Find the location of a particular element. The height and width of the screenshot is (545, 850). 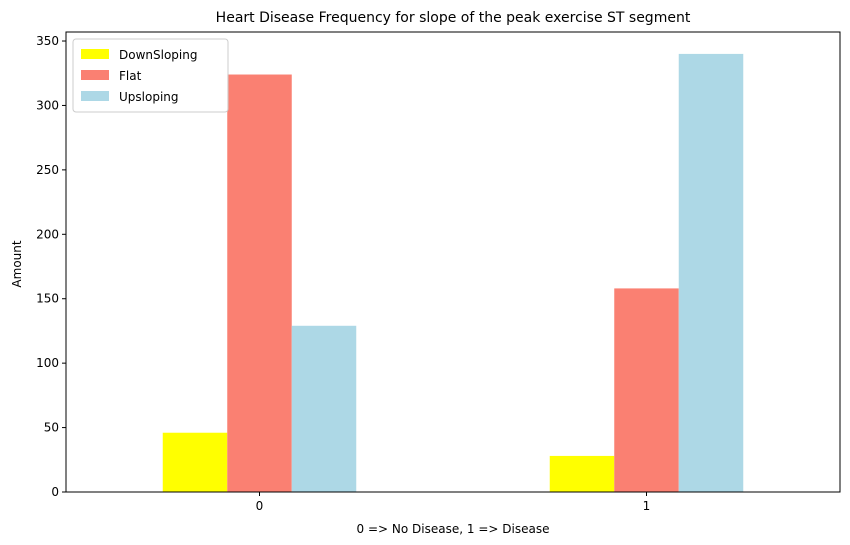

legend-box is located at coordinates (150, 75).